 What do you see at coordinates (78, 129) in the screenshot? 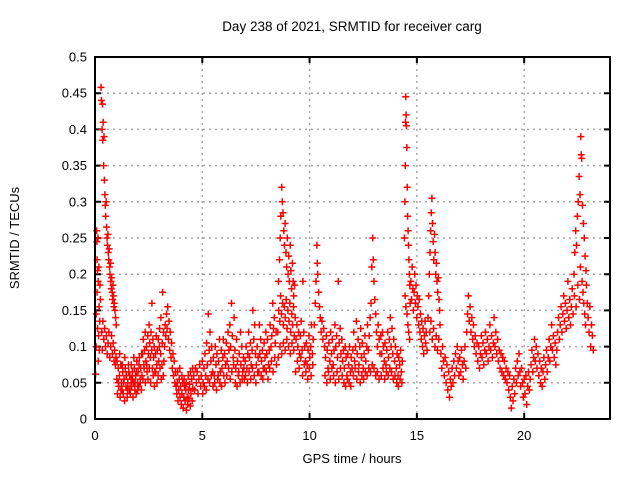
I see `y-tick-label: 0.4` at bounding box center [78, 129].